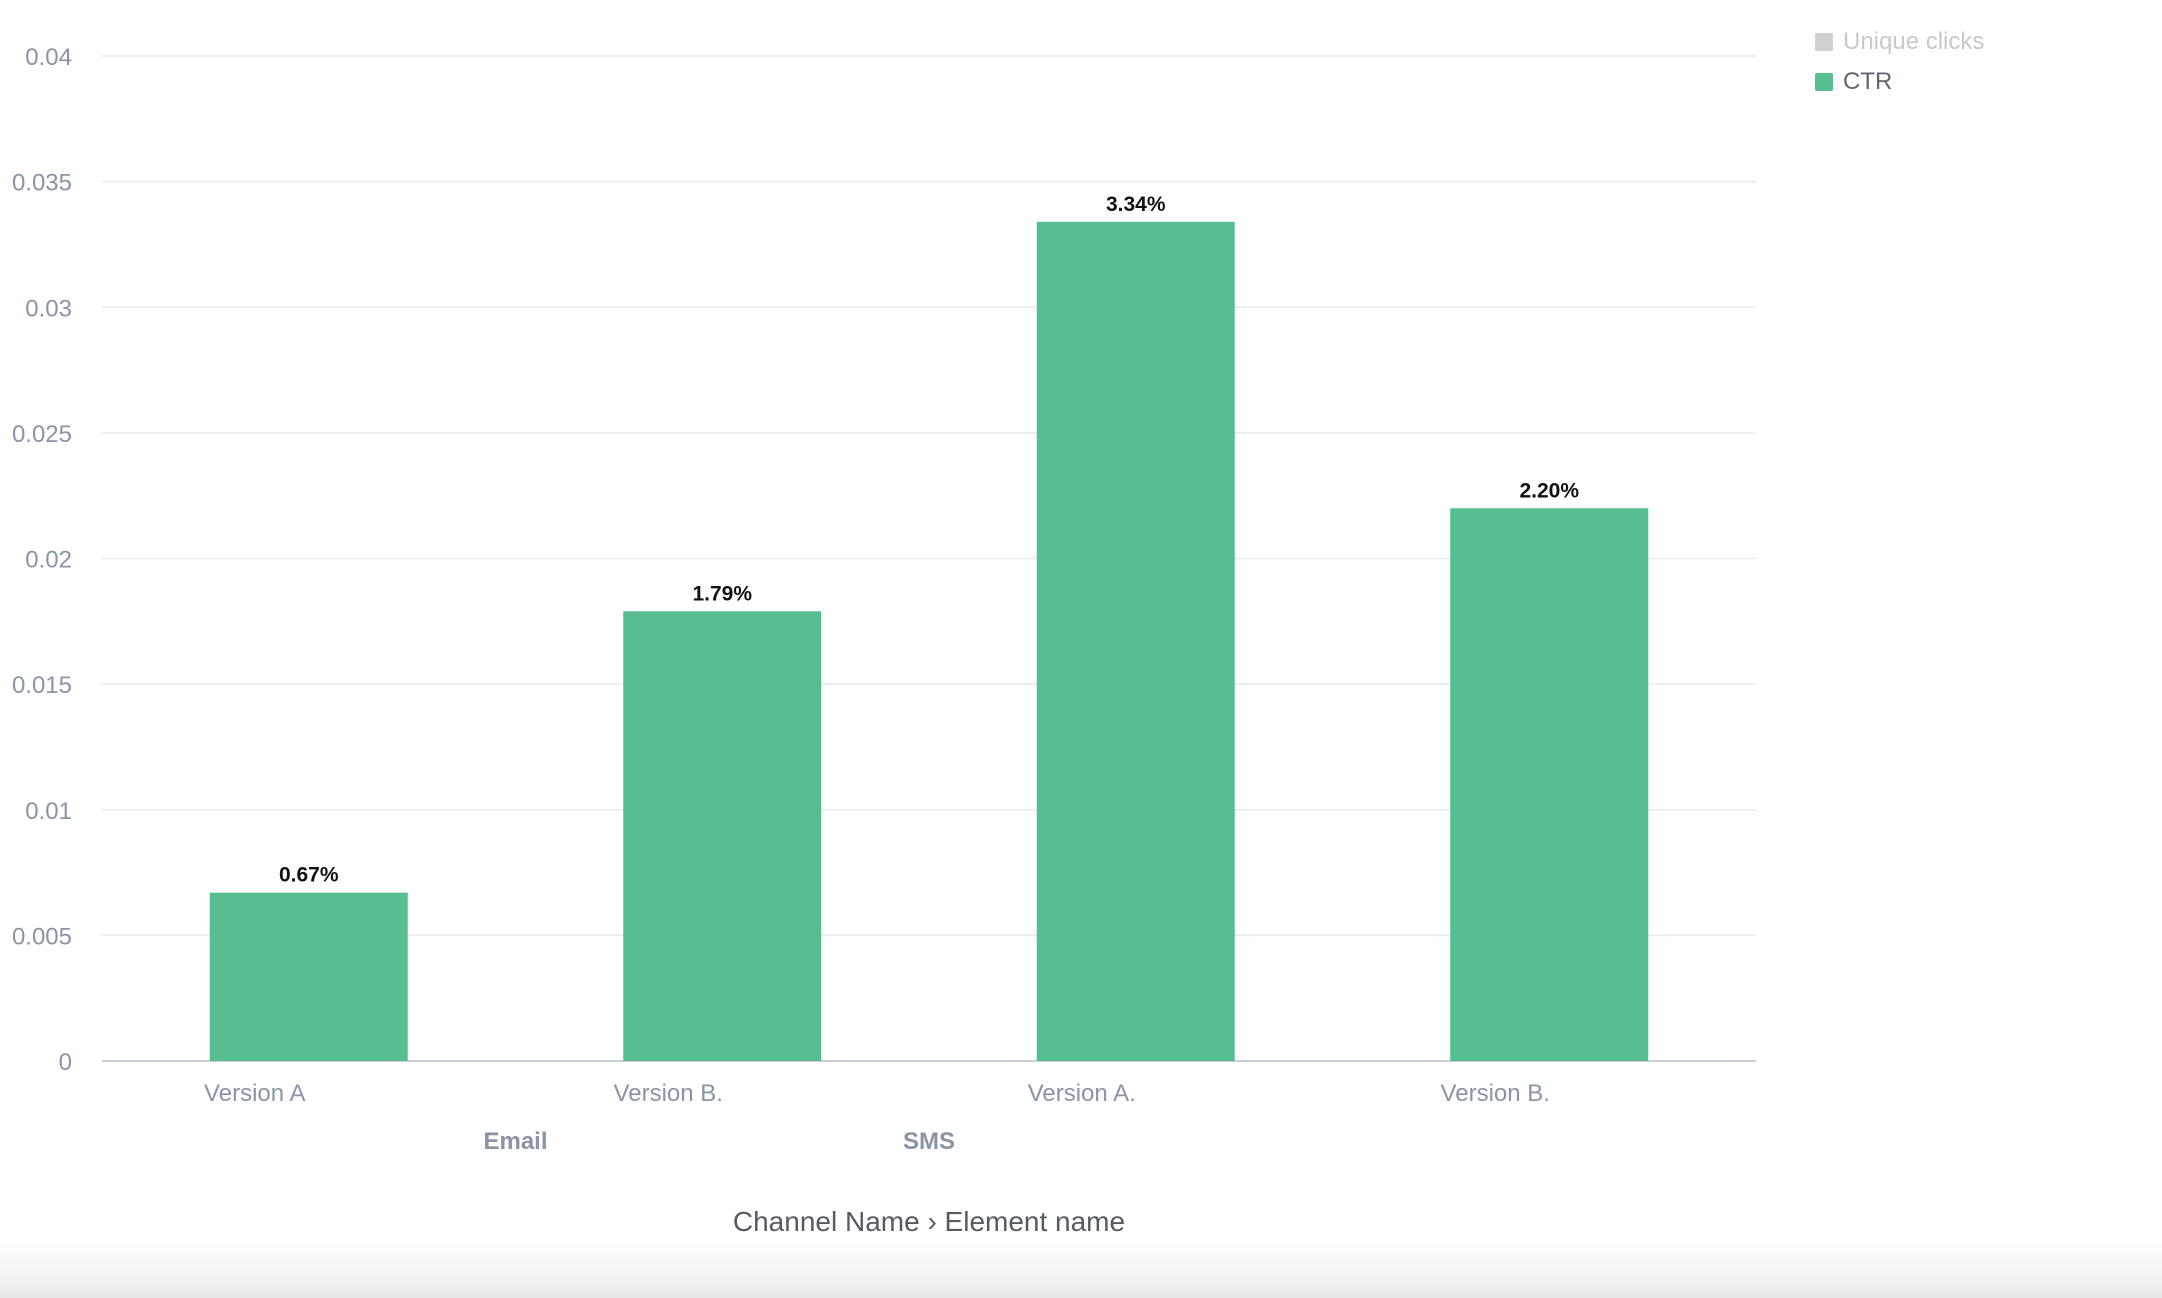  What do you see at coordinates (719, 1141) in the screenshot?
I see `x-axis-groups: Email SMS` at bounding box center [719, 1141].